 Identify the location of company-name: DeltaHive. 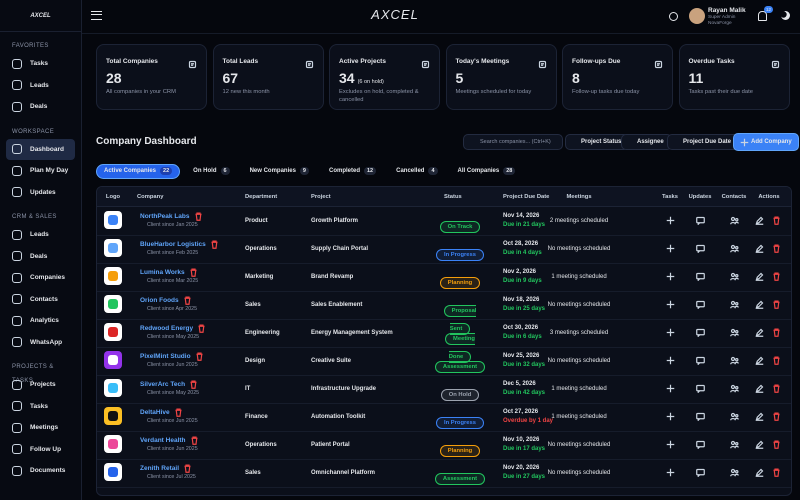
(155, 412).